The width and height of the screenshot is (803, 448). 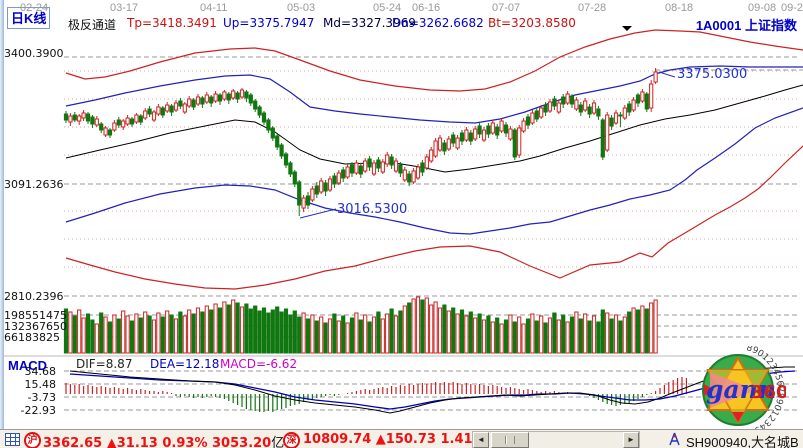 What do you see at coordinates (92, 25) in the screenshot?
I see `indicator-name: 极反通道` at bounding box center [92, 25].